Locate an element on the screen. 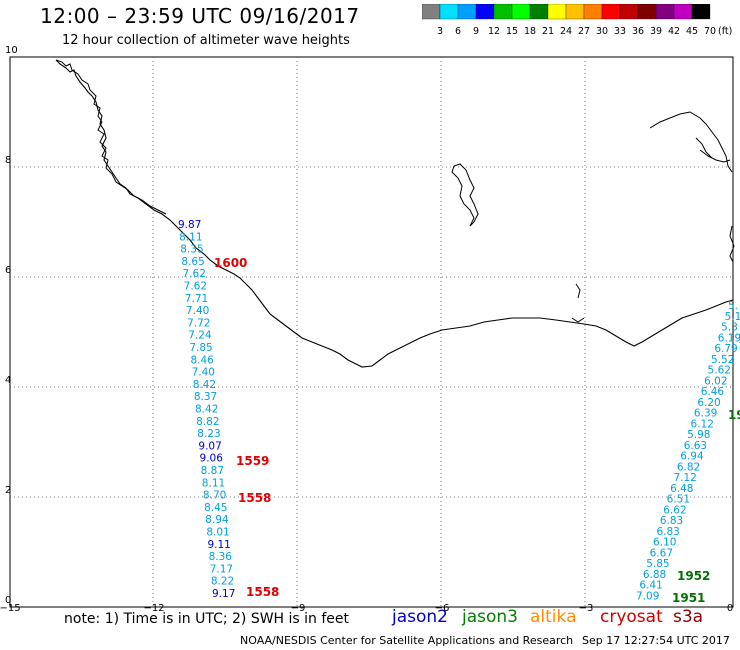 The height and width of the screenshot is (650, 740). wave-height-value: 9.07 is located at coordinates (209, 446).